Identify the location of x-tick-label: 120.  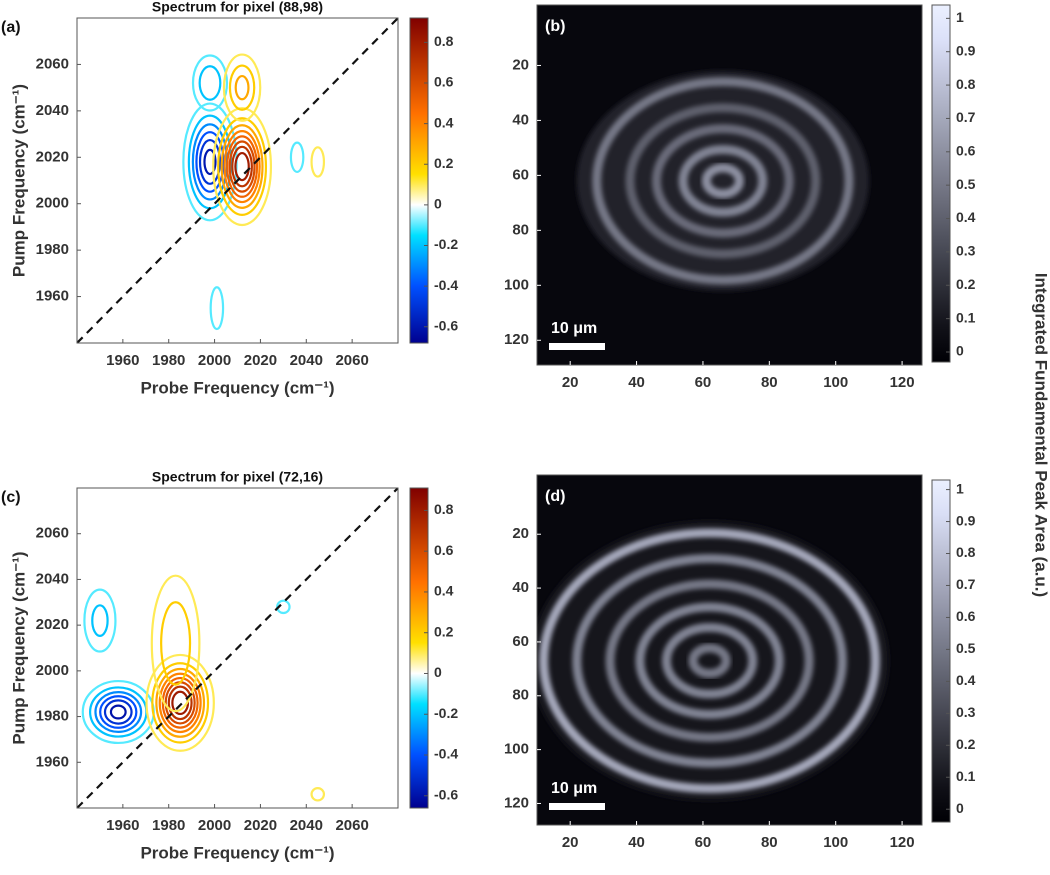
(902, 382).